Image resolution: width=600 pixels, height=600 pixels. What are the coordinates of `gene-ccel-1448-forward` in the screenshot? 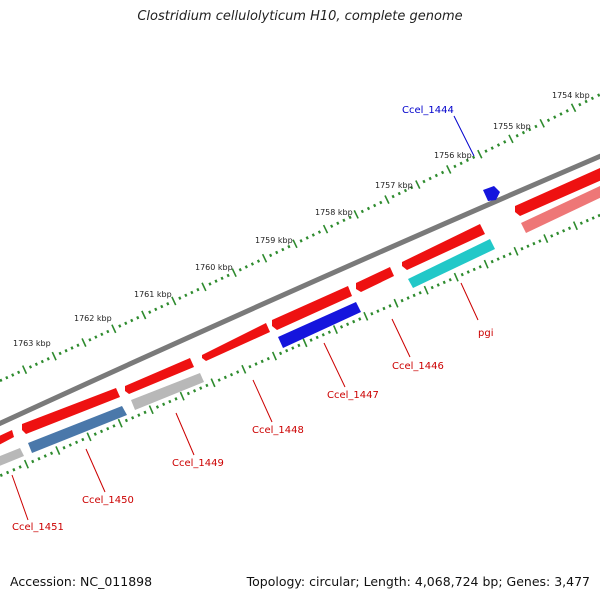 It's located at (236, 342).